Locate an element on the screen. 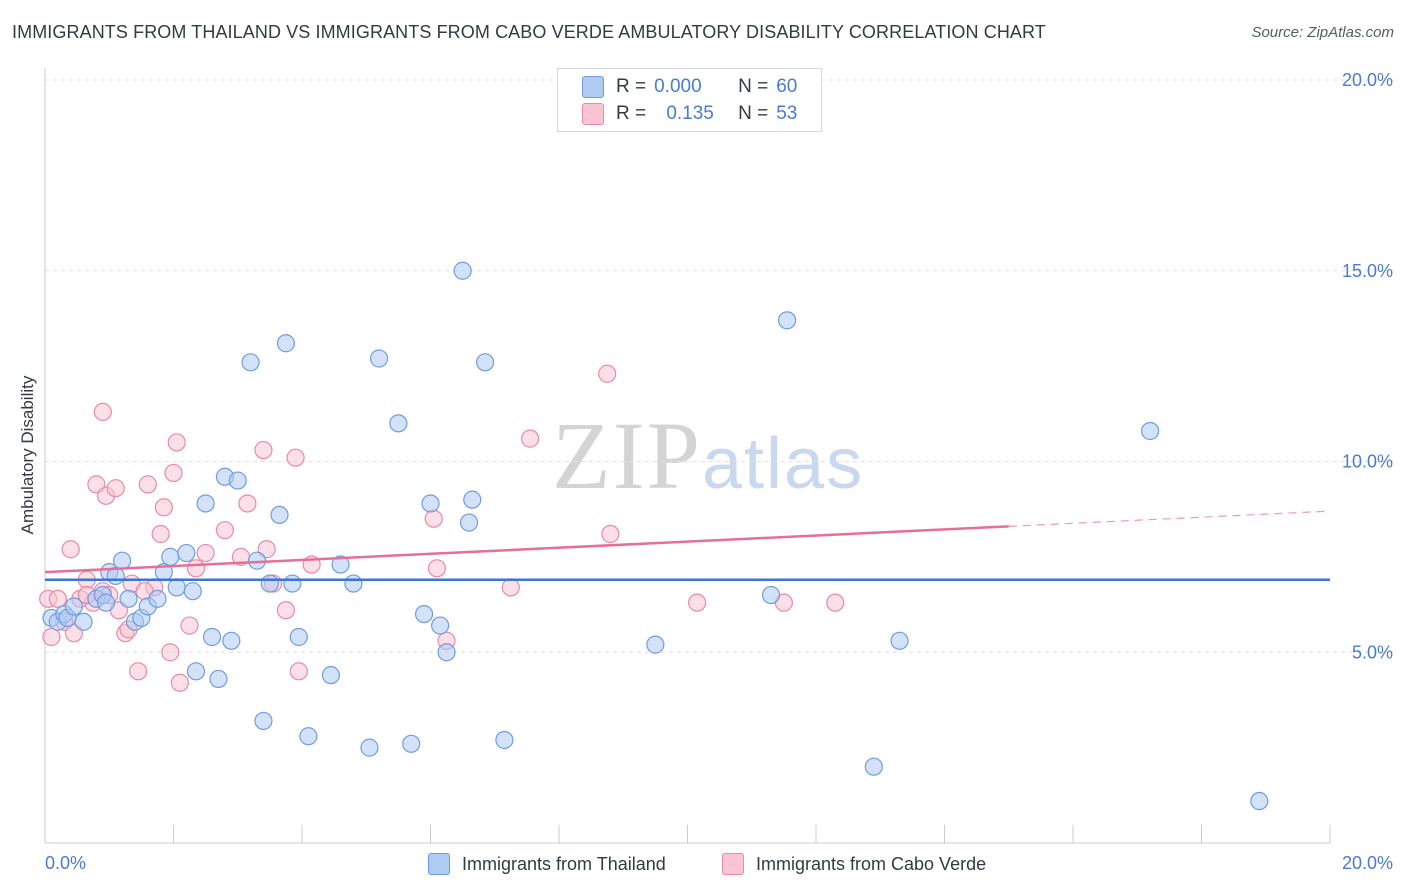 The width and height of the screenshot is (1406, 892). y-tick-label-3: 20.0% is located at coordinates (1367, 80).